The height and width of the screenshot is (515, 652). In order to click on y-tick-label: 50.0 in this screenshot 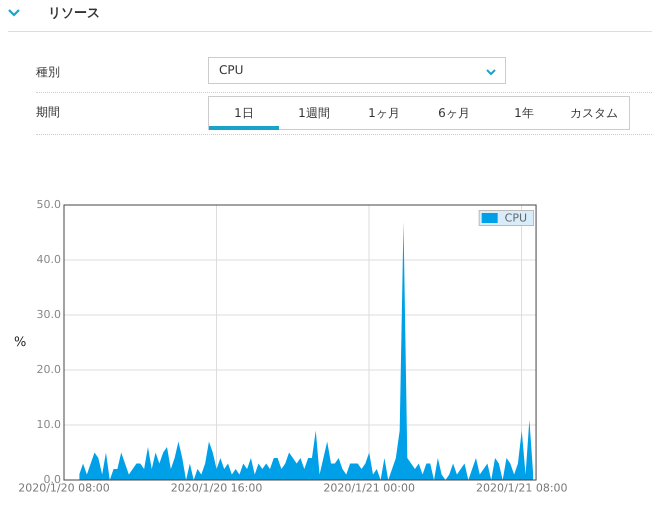, I will do `click(48, 204)`.